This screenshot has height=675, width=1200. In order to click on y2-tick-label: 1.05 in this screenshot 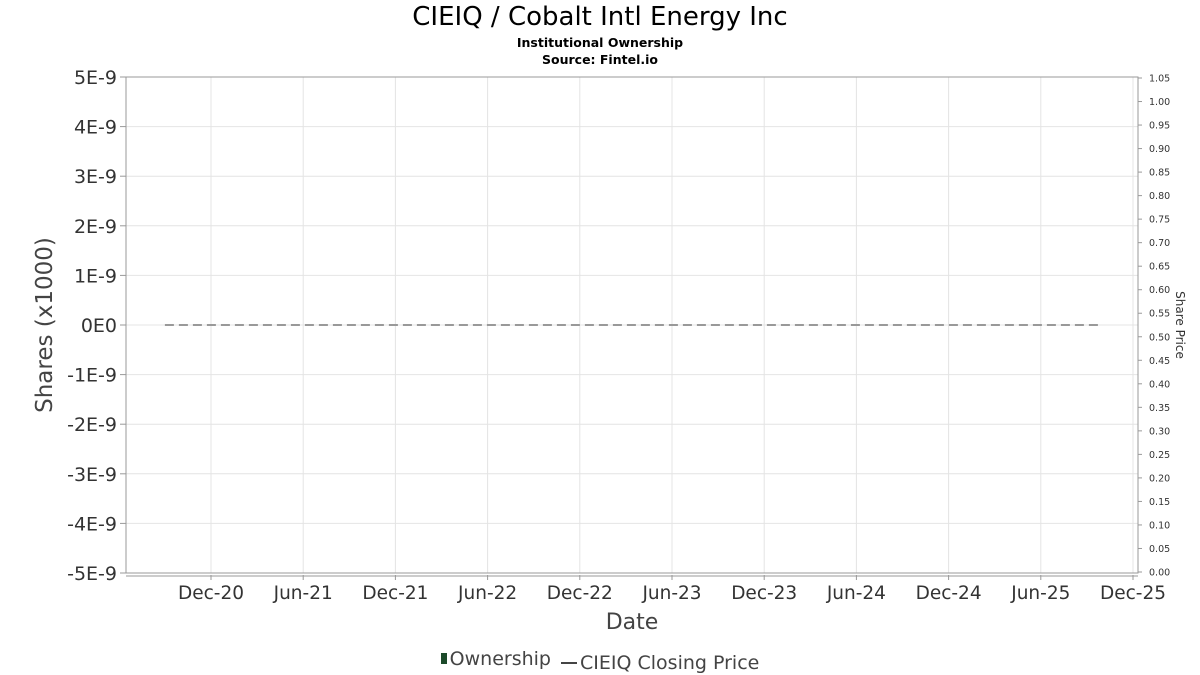, I will do `click(1159, 79)`.